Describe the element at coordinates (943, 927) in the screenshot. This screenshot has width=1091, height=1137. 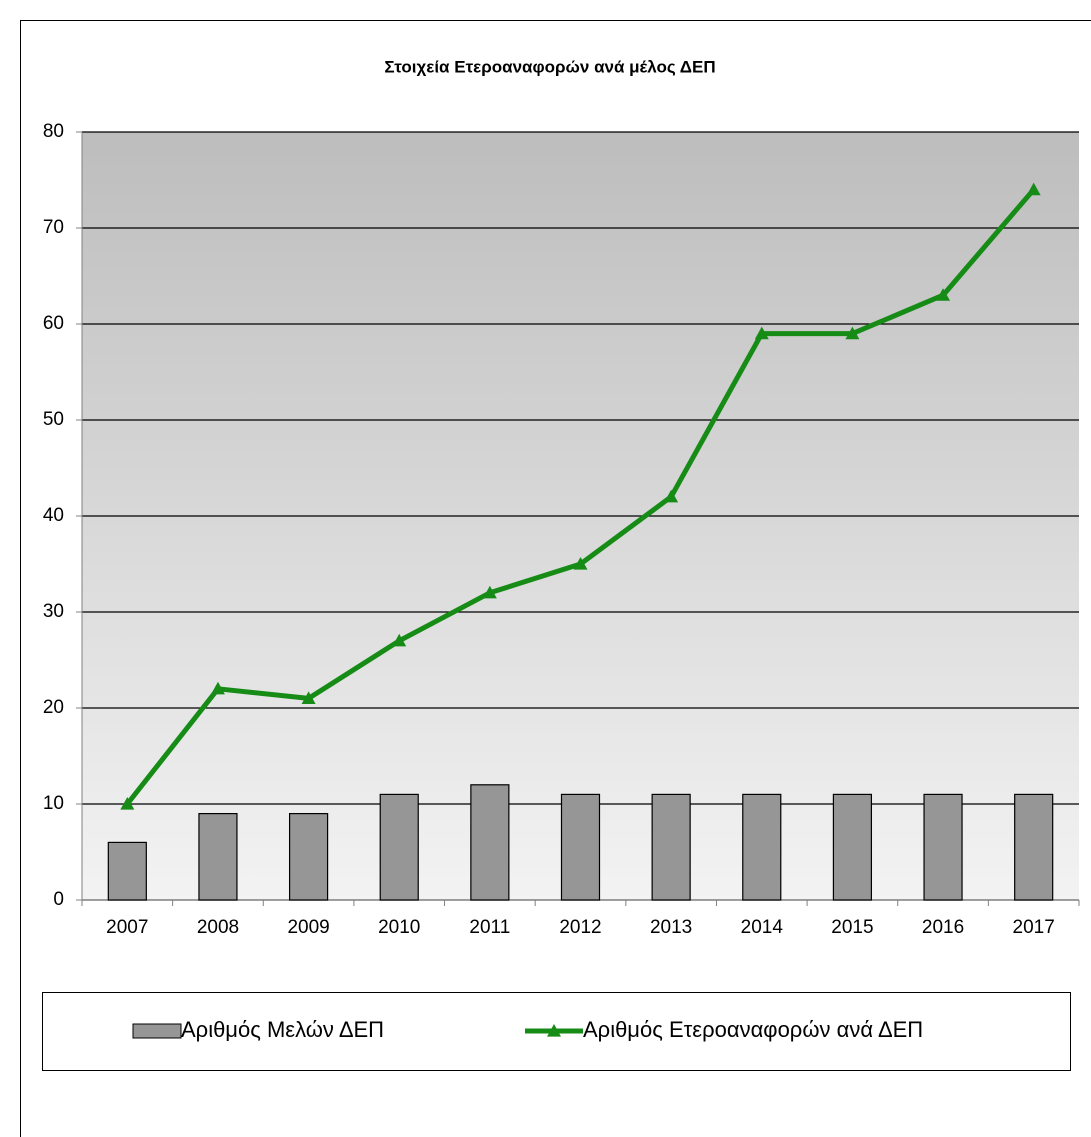
I see `x-tick-label: 2016` at that location.